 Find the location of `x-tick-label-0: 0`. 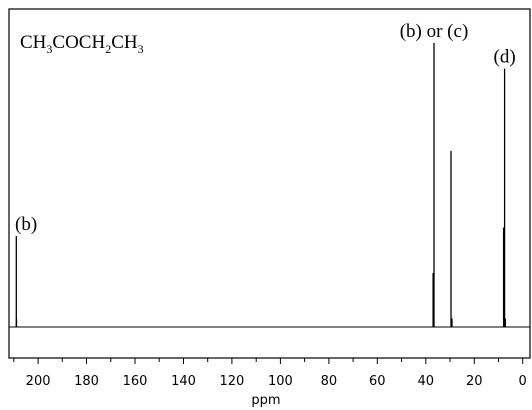

x-tick-label-0: 0 is located at coordinates (523, 381).